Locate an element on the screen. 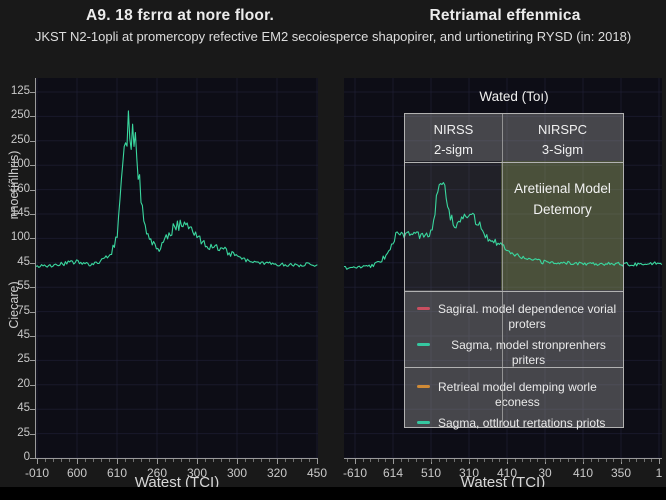 This screenshot has height=500, width=666. x-tick-label: 410 is located at coordinates (507, 473).